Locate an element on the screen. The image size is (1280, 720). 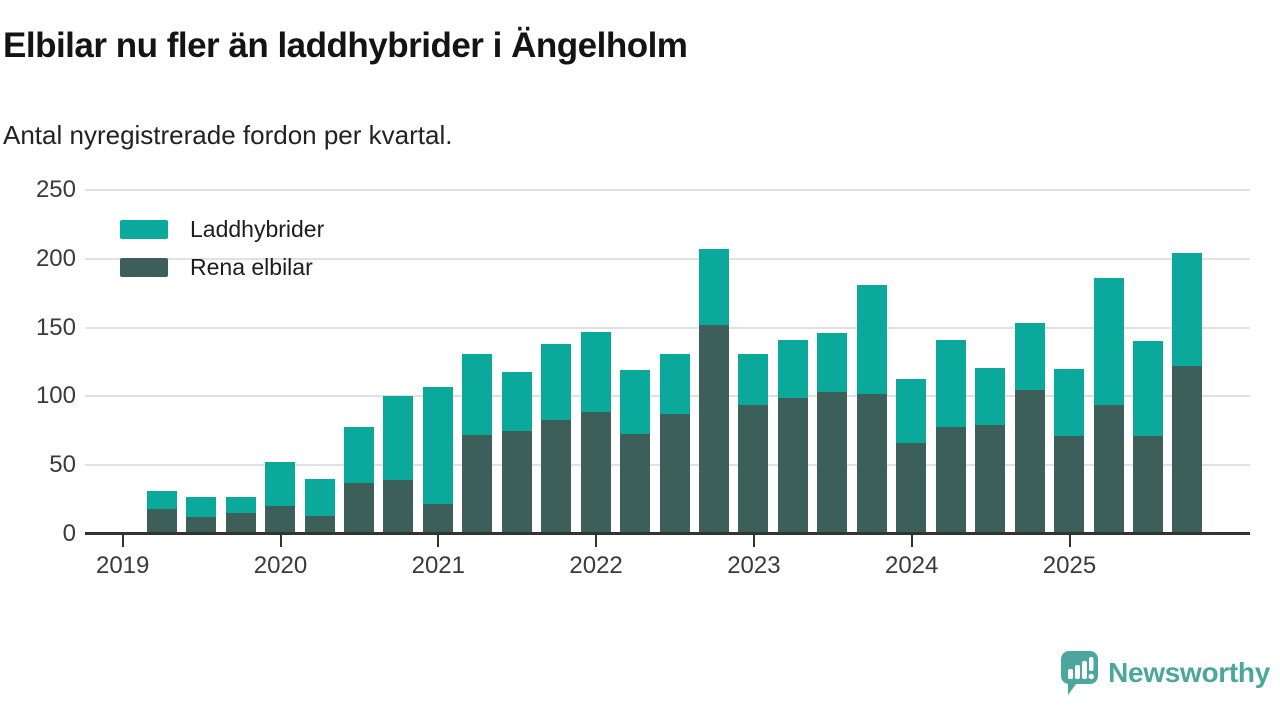
legend-label: Rena elbilar is located at coordinates (251, 267).